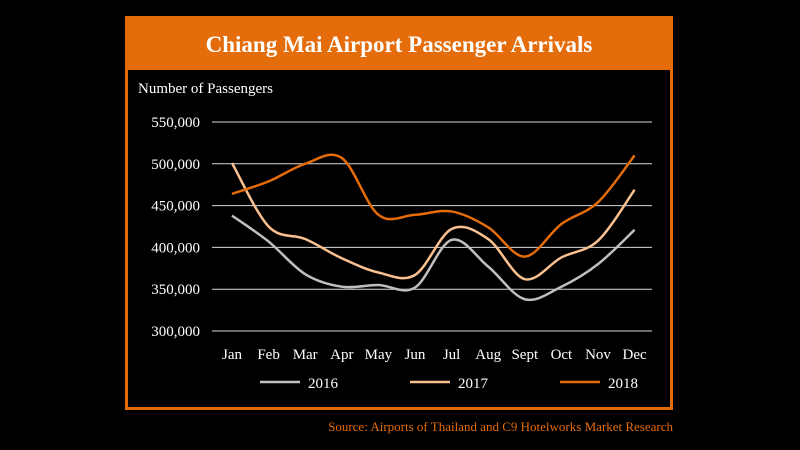  What do you see at coordinates (415, 355) in the screenshot?
I see `x-tick-label: Jun` at bounding box center [415, 355].